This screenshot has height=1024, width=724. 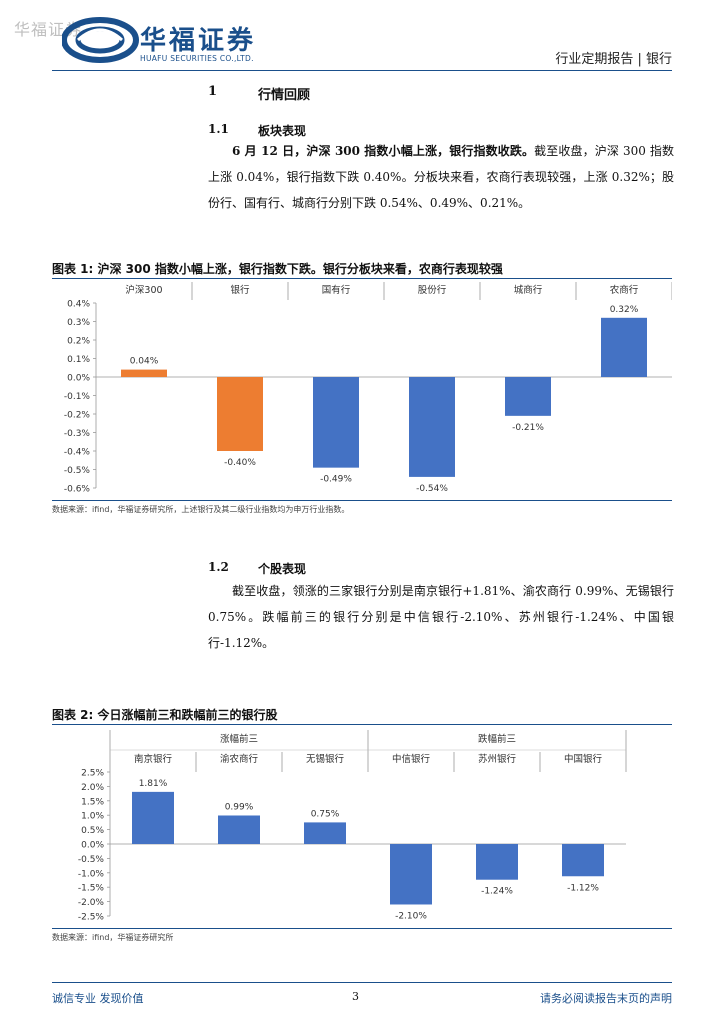 What do you see at coordinates (362, 500) in the screenshot?
I see `figure-1-bottom-rule` at bounding box center [362, 500].